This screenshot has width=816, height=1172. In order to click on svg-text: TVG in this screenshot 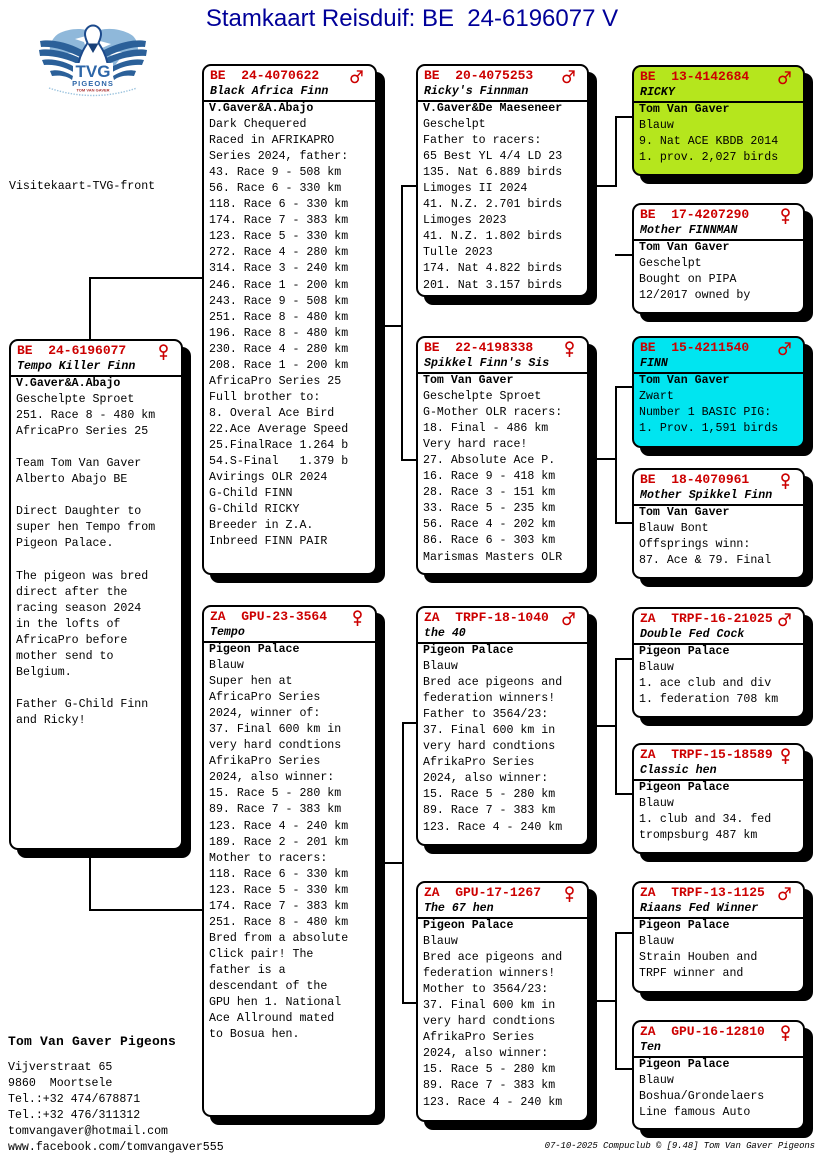, I will do `click(93, 71)`.